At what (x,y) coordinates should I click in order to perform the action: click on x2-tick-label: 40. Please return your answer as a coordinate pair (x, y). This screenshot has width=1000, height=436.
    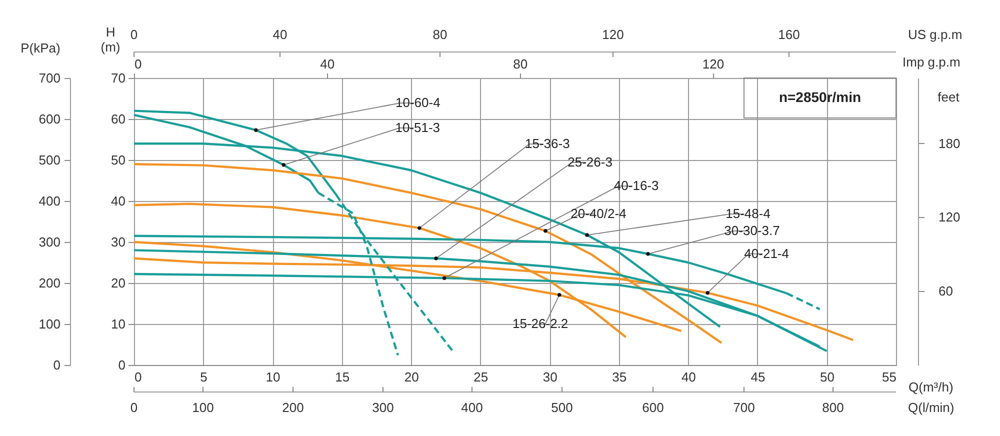
    Looking at the image, I should click on (327, 64).